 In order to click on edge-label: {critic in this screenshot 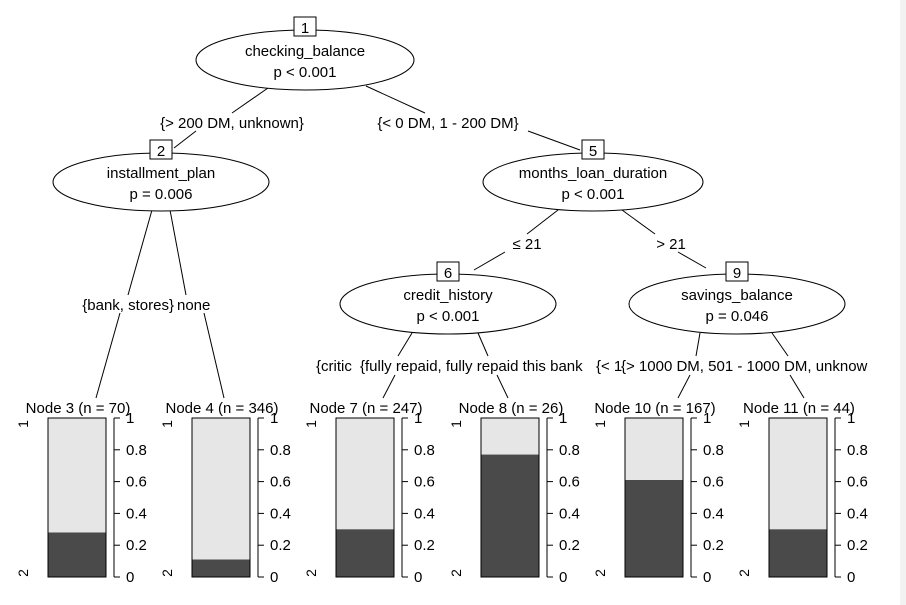, I will do `click(334, 366)`.